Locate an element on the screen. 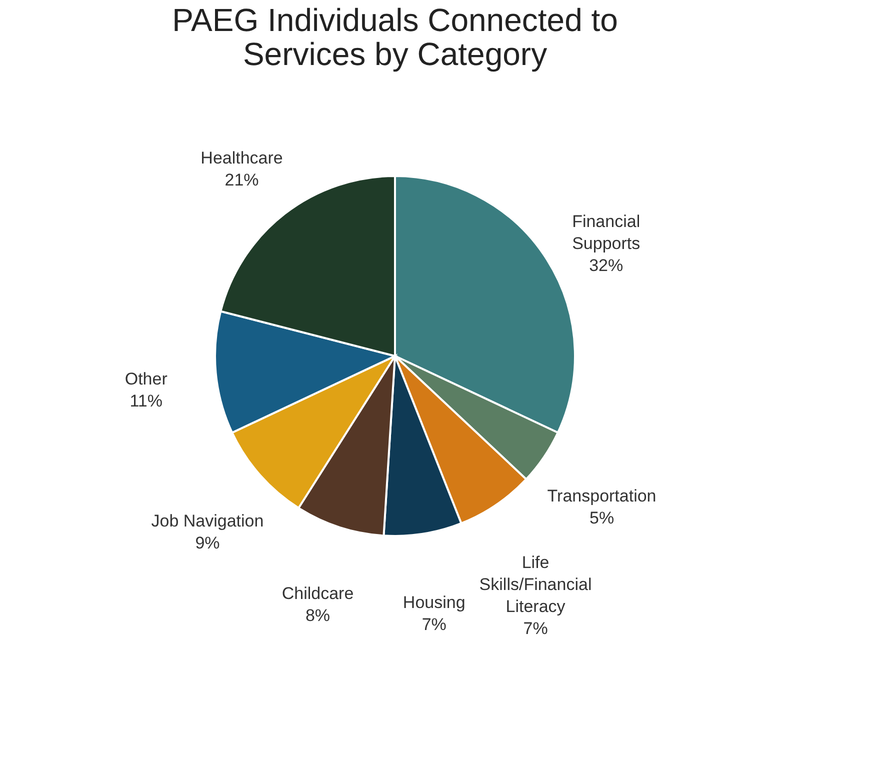 The image size is (890, 769). slice-label: Transportation is located at coordinates (601, 496).